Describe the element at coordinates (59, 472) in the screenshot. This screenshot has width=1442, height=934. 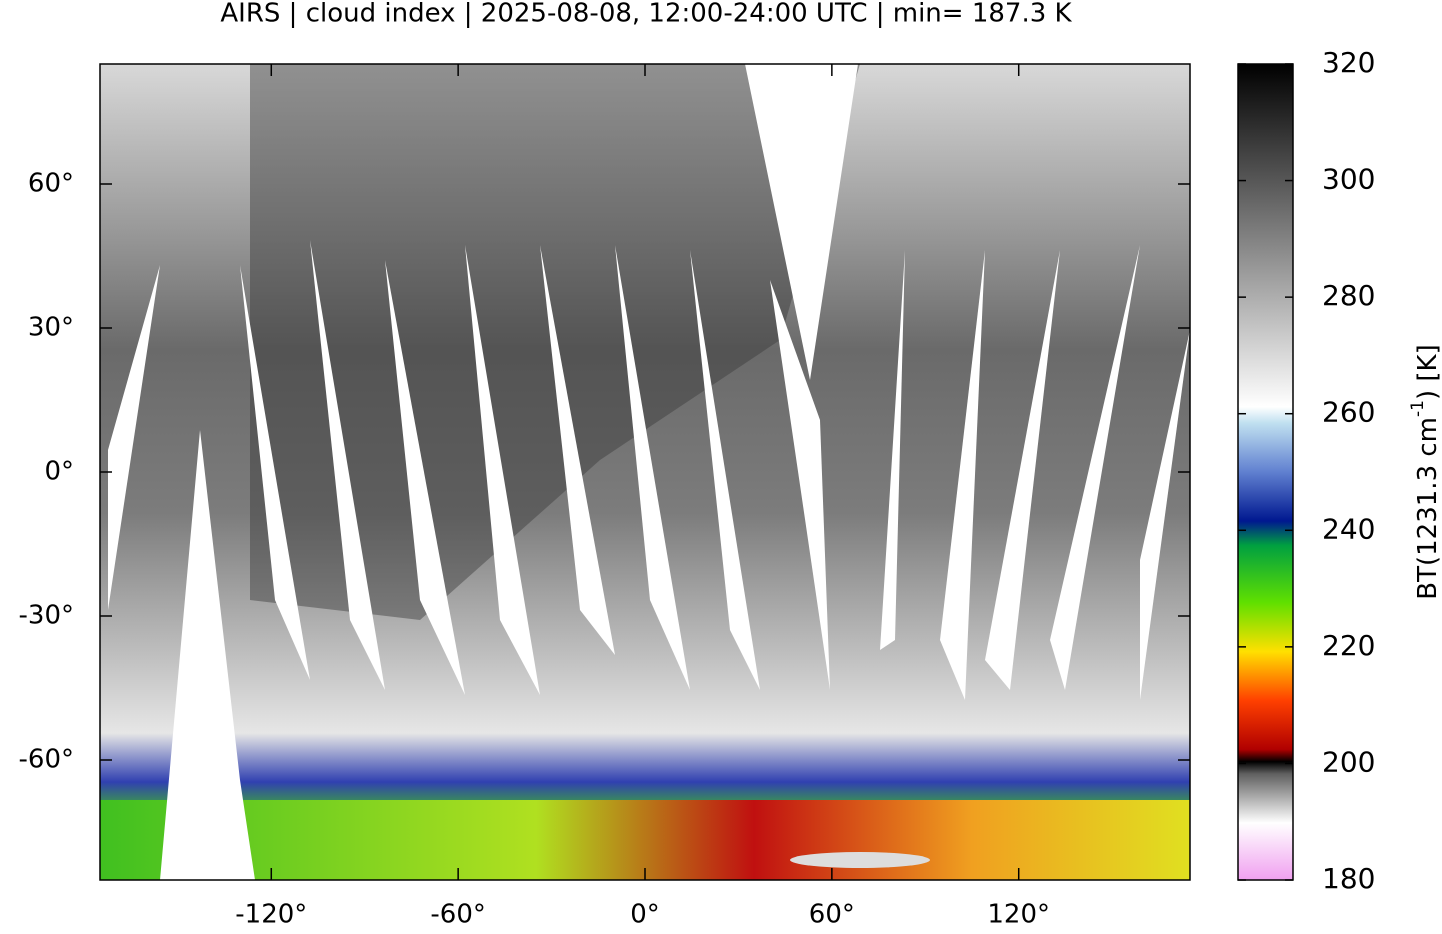
I see `y-tick-label: 0°` at that location.